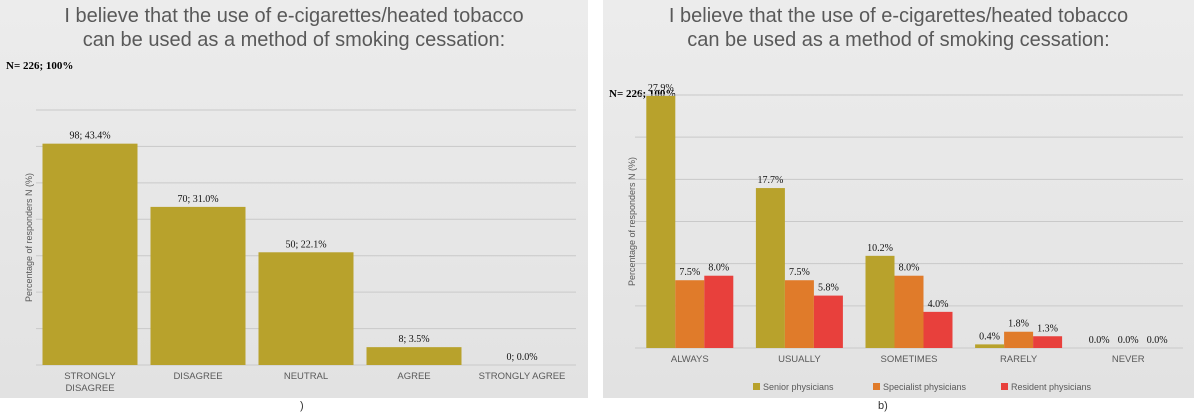  I want to click on legend-entry: Resident physicians, so click(1051, 387).